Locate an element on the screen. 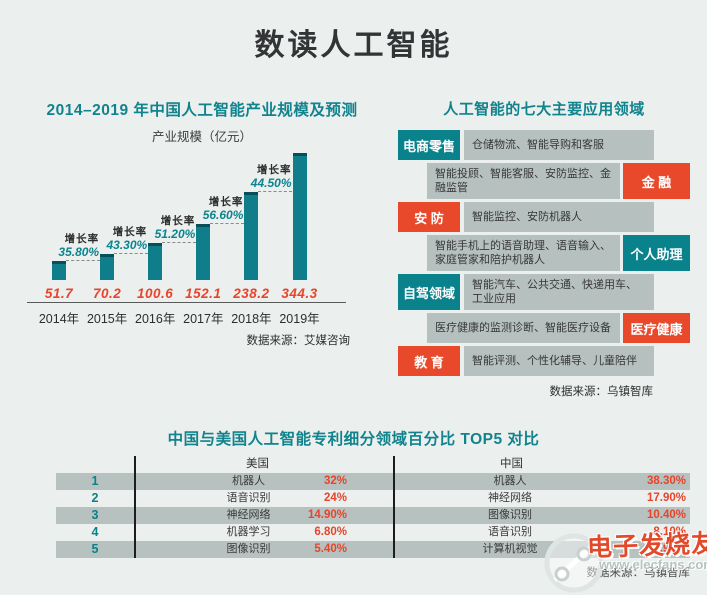  watermark: 电子发烧友 www.elecfans.com is located at coordinates (625, 559).